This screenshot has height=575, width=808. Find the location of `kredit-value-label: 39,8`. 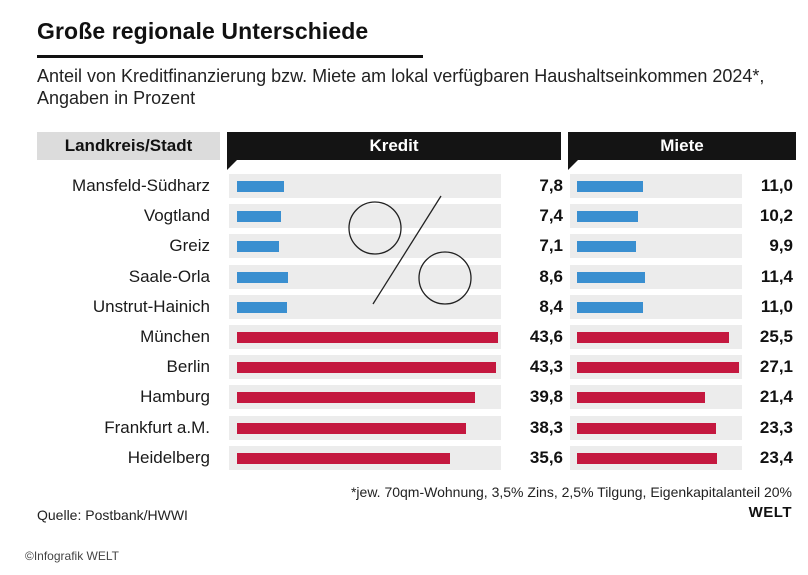

kredit-value-label: 39,8 is located at coordinates (546, 396).